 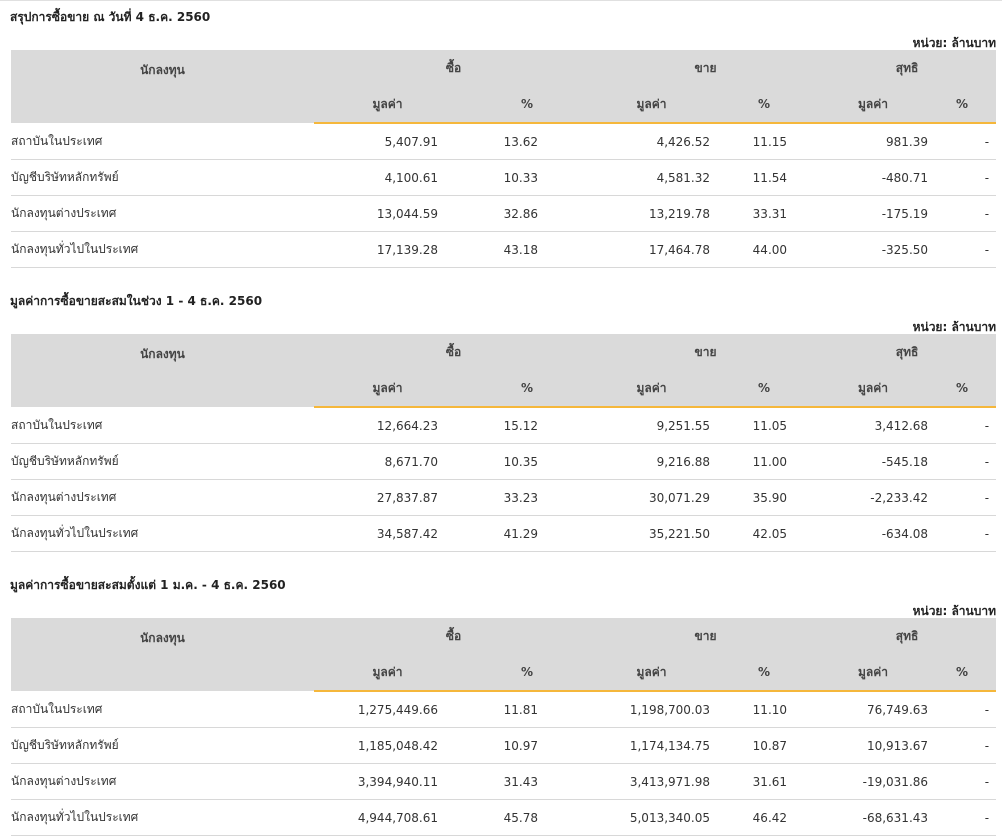 What do you see at coordinates (873, 461) in the screenshot?
I see `net-value: -545.18` at bounding box center [873, 461].